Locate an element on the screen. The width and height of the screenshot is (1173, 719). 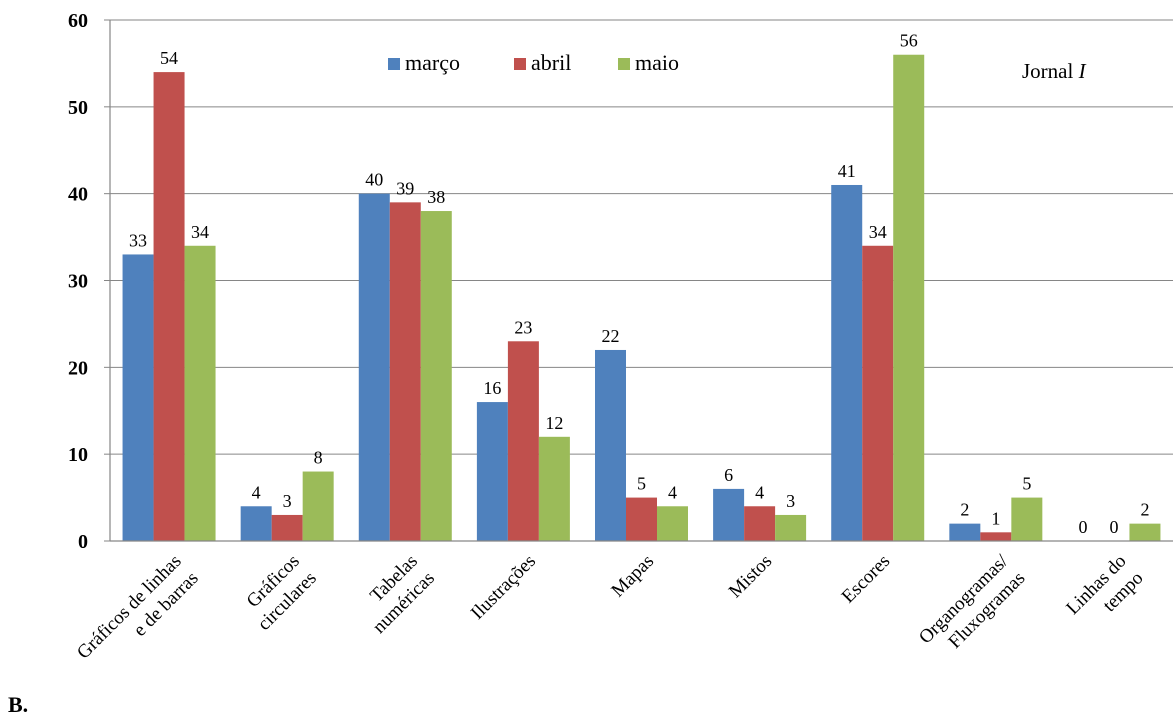
data-label: 1 is located at coordinates (995, 518).